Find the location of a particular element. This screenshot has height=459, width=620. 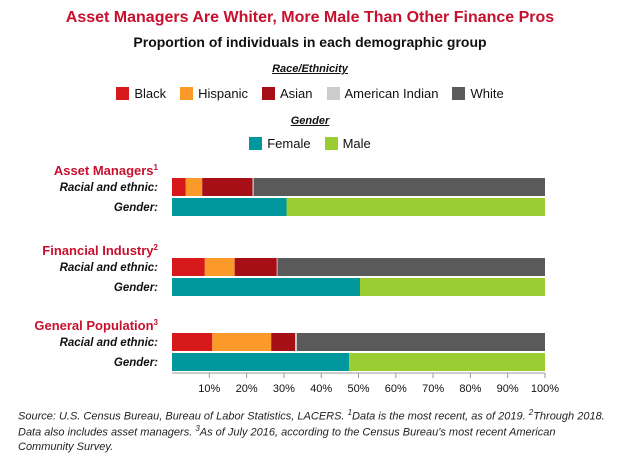

gender-legend-item: Male is located at coordinates (347, 143).